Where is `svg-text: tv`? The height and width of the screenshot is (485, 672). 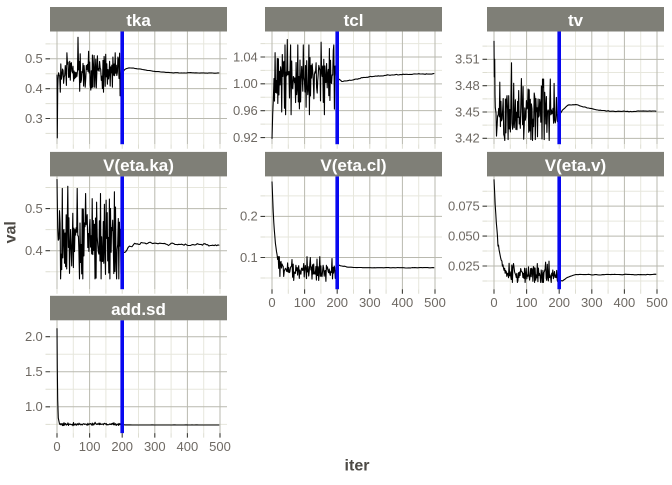 svg-text: tv is located at coordinates (576, 20).